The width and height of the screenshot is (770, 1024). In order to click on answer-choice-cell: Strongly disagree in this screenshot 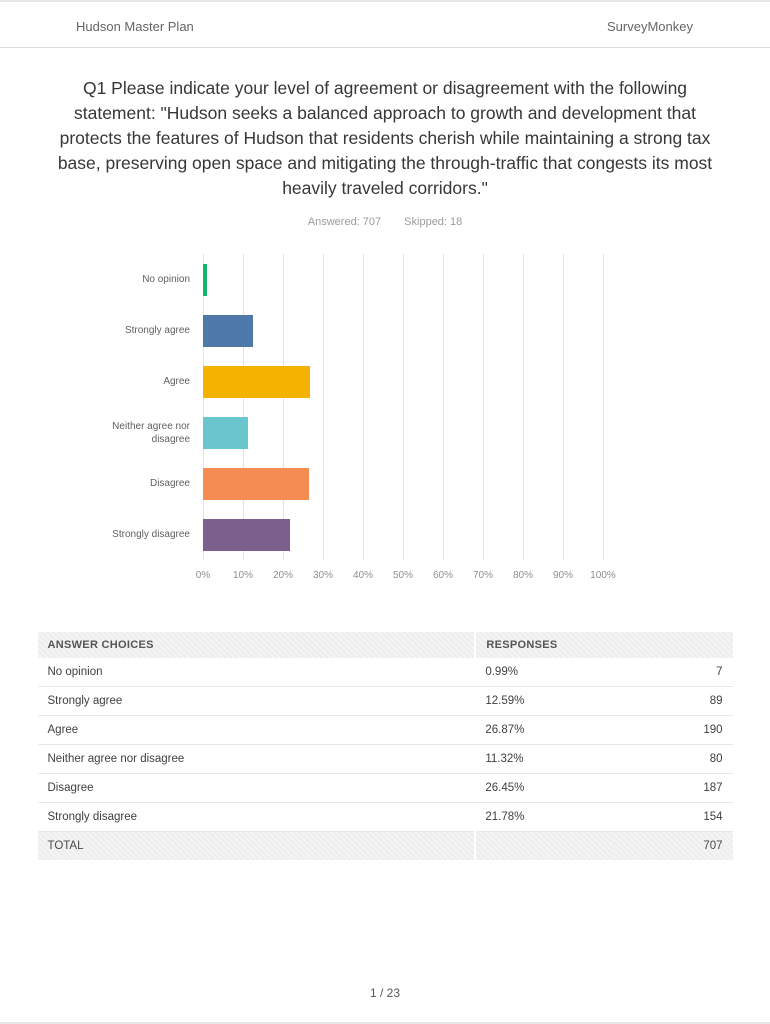, I will do `click(256, 817)`.